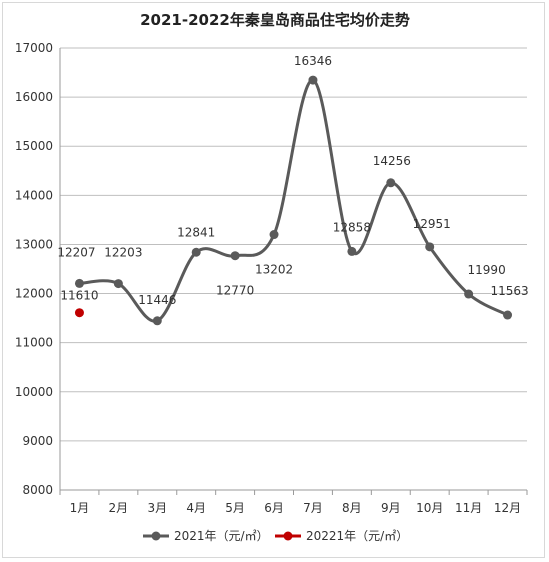 The height and width of the screenshot is (562, 549). I want to click on data-label: 12207, so click(76, 252).